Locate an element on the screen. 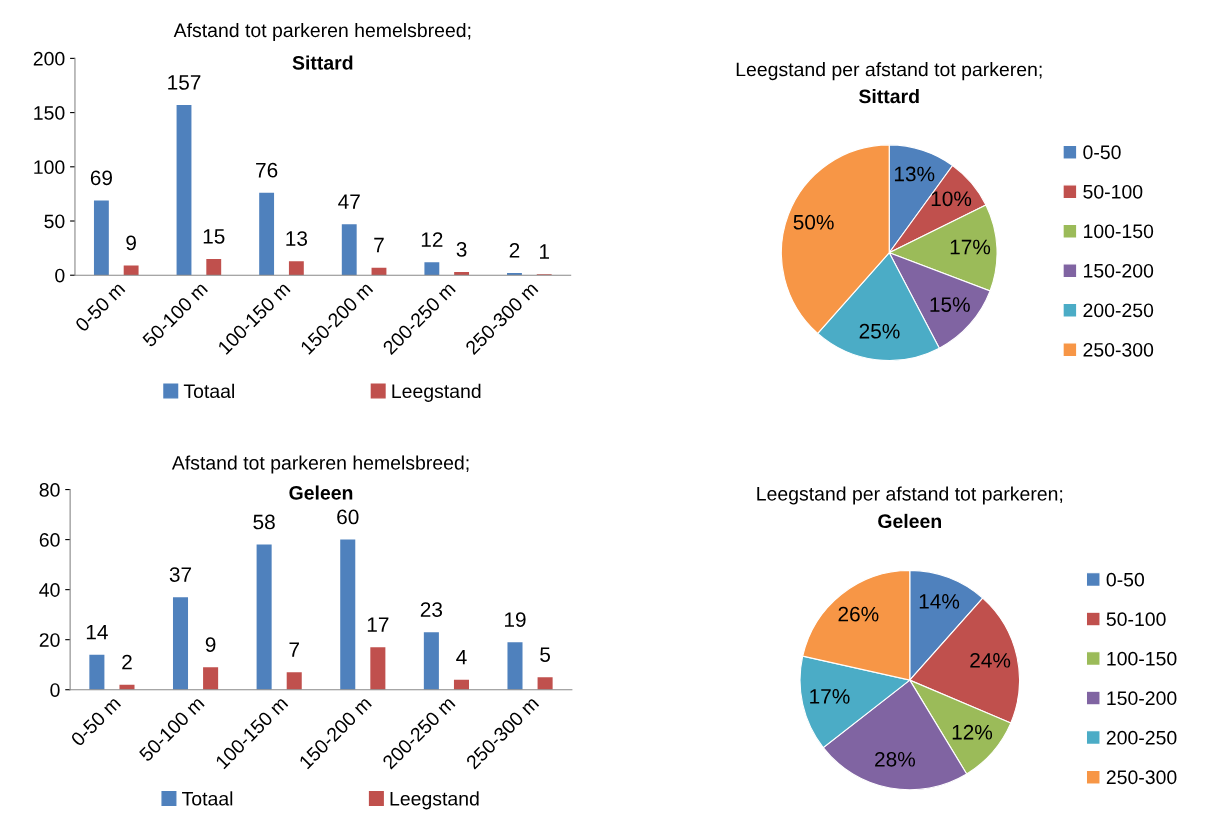 This screenshot has height=834, width=1209. data-label: 19 is located at coordinates (515, 619).